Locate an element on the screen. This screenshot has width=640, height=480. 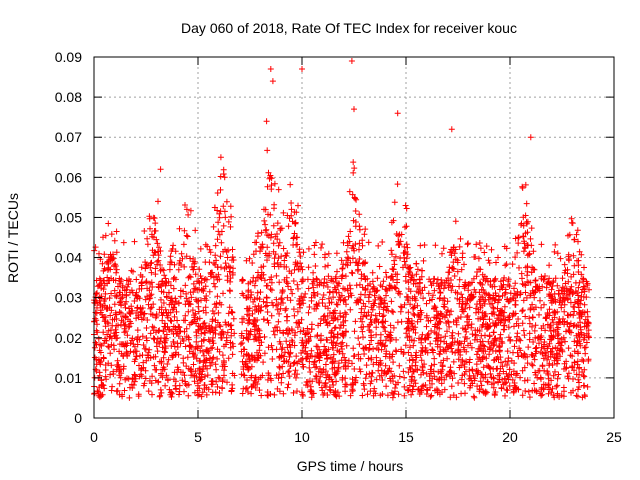
x-tick-label: 15 is located at coordinates (406, 437).